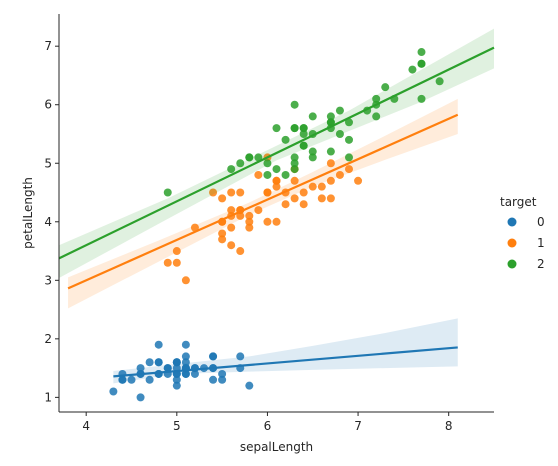 This screenshot has width=558, height=466. Describe the element at coordinates (48, 163) in the screenshot. I see `y-tick-label: 5` at that location.